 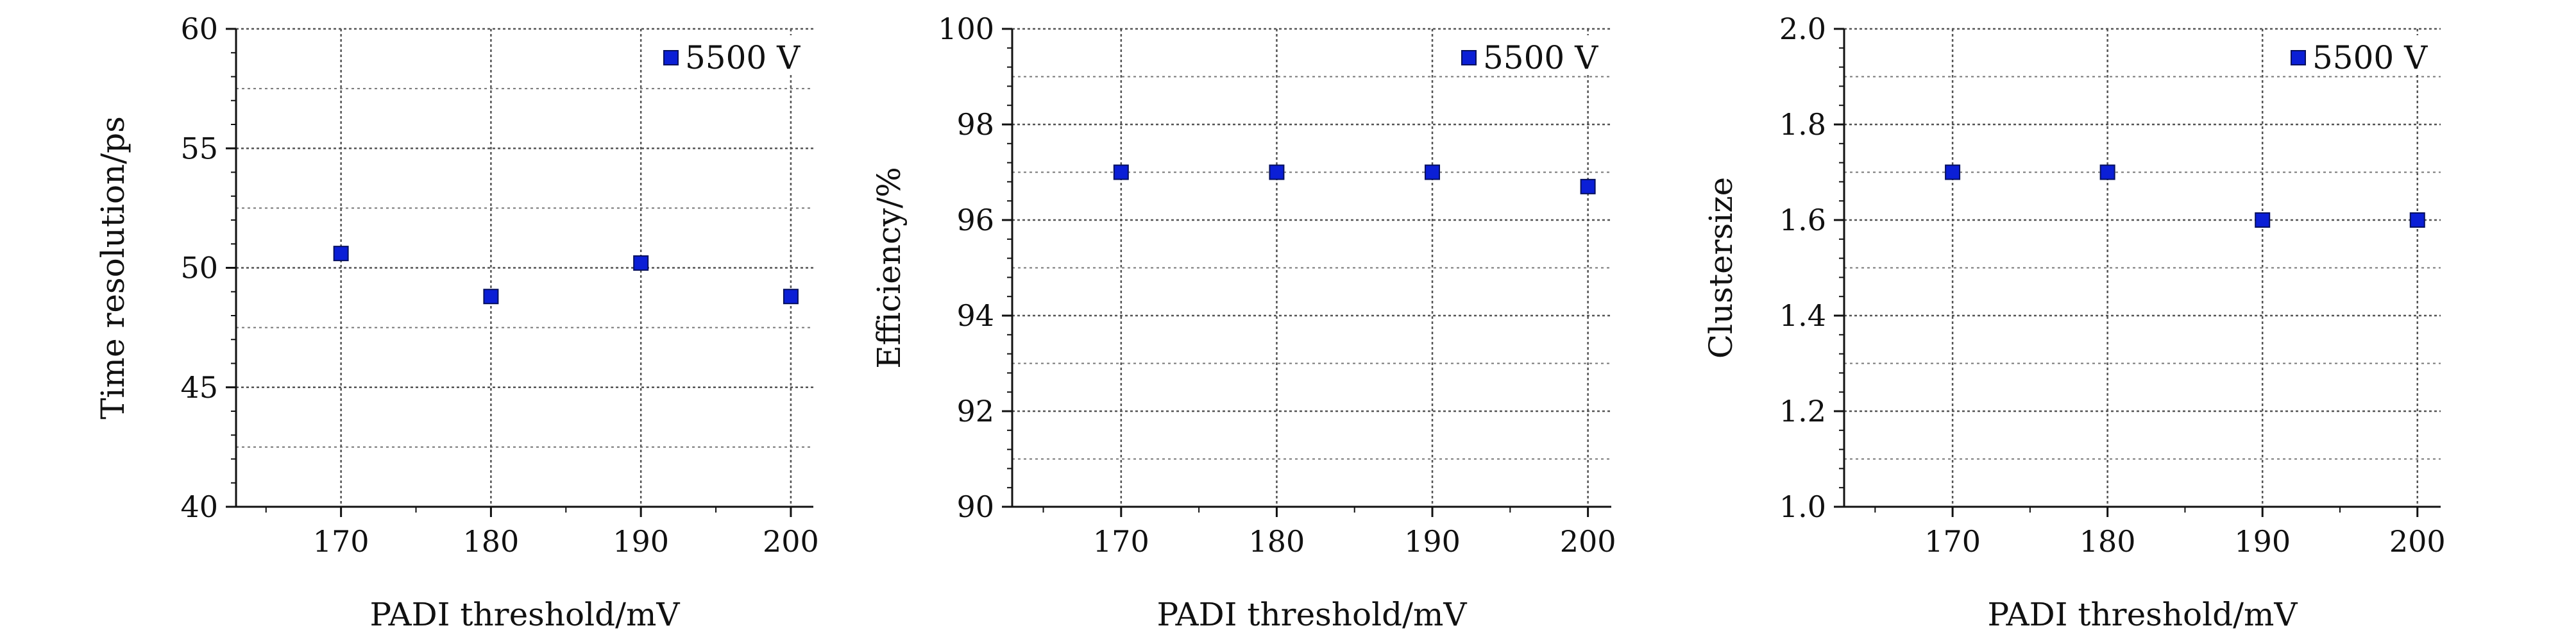 What do you see at coordinates (975, 124) in the screenshot?
I see `y-tick-label: 98` at bounding box center [975, 124].